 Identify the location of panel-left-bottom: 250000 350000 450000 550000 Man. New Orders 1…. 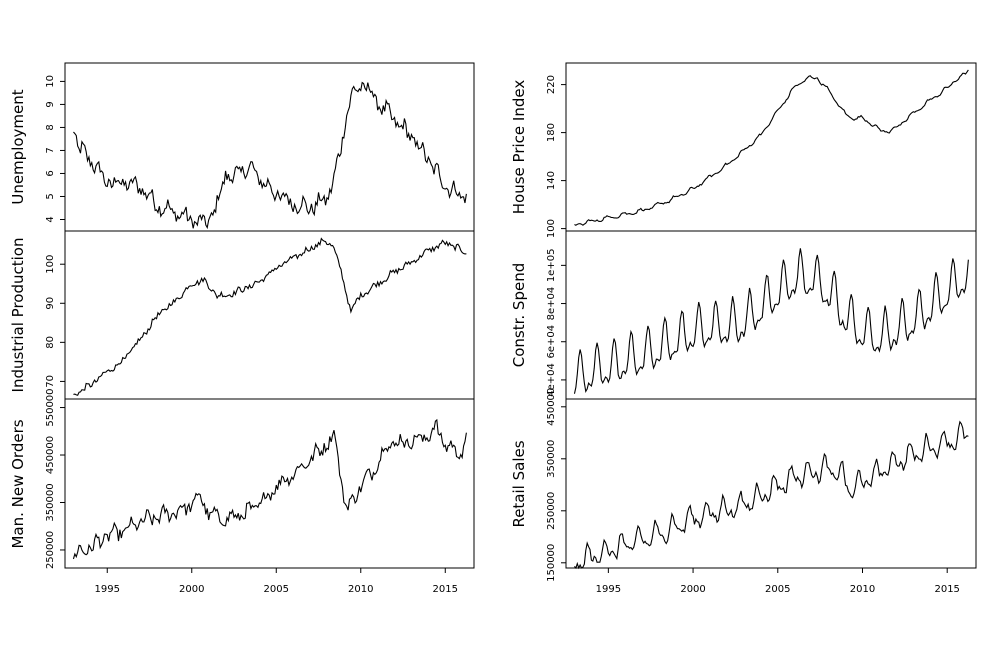
(242, 491).